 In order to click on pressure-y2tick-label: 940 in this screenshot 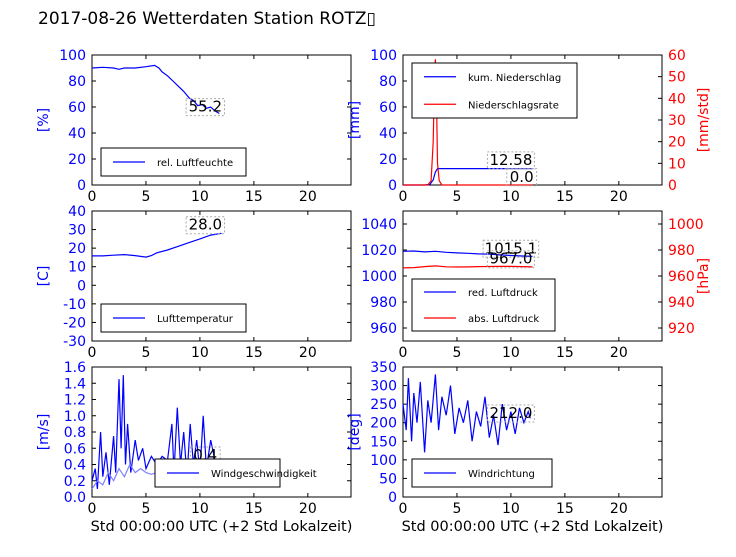, I will do `click(681, 303)`.